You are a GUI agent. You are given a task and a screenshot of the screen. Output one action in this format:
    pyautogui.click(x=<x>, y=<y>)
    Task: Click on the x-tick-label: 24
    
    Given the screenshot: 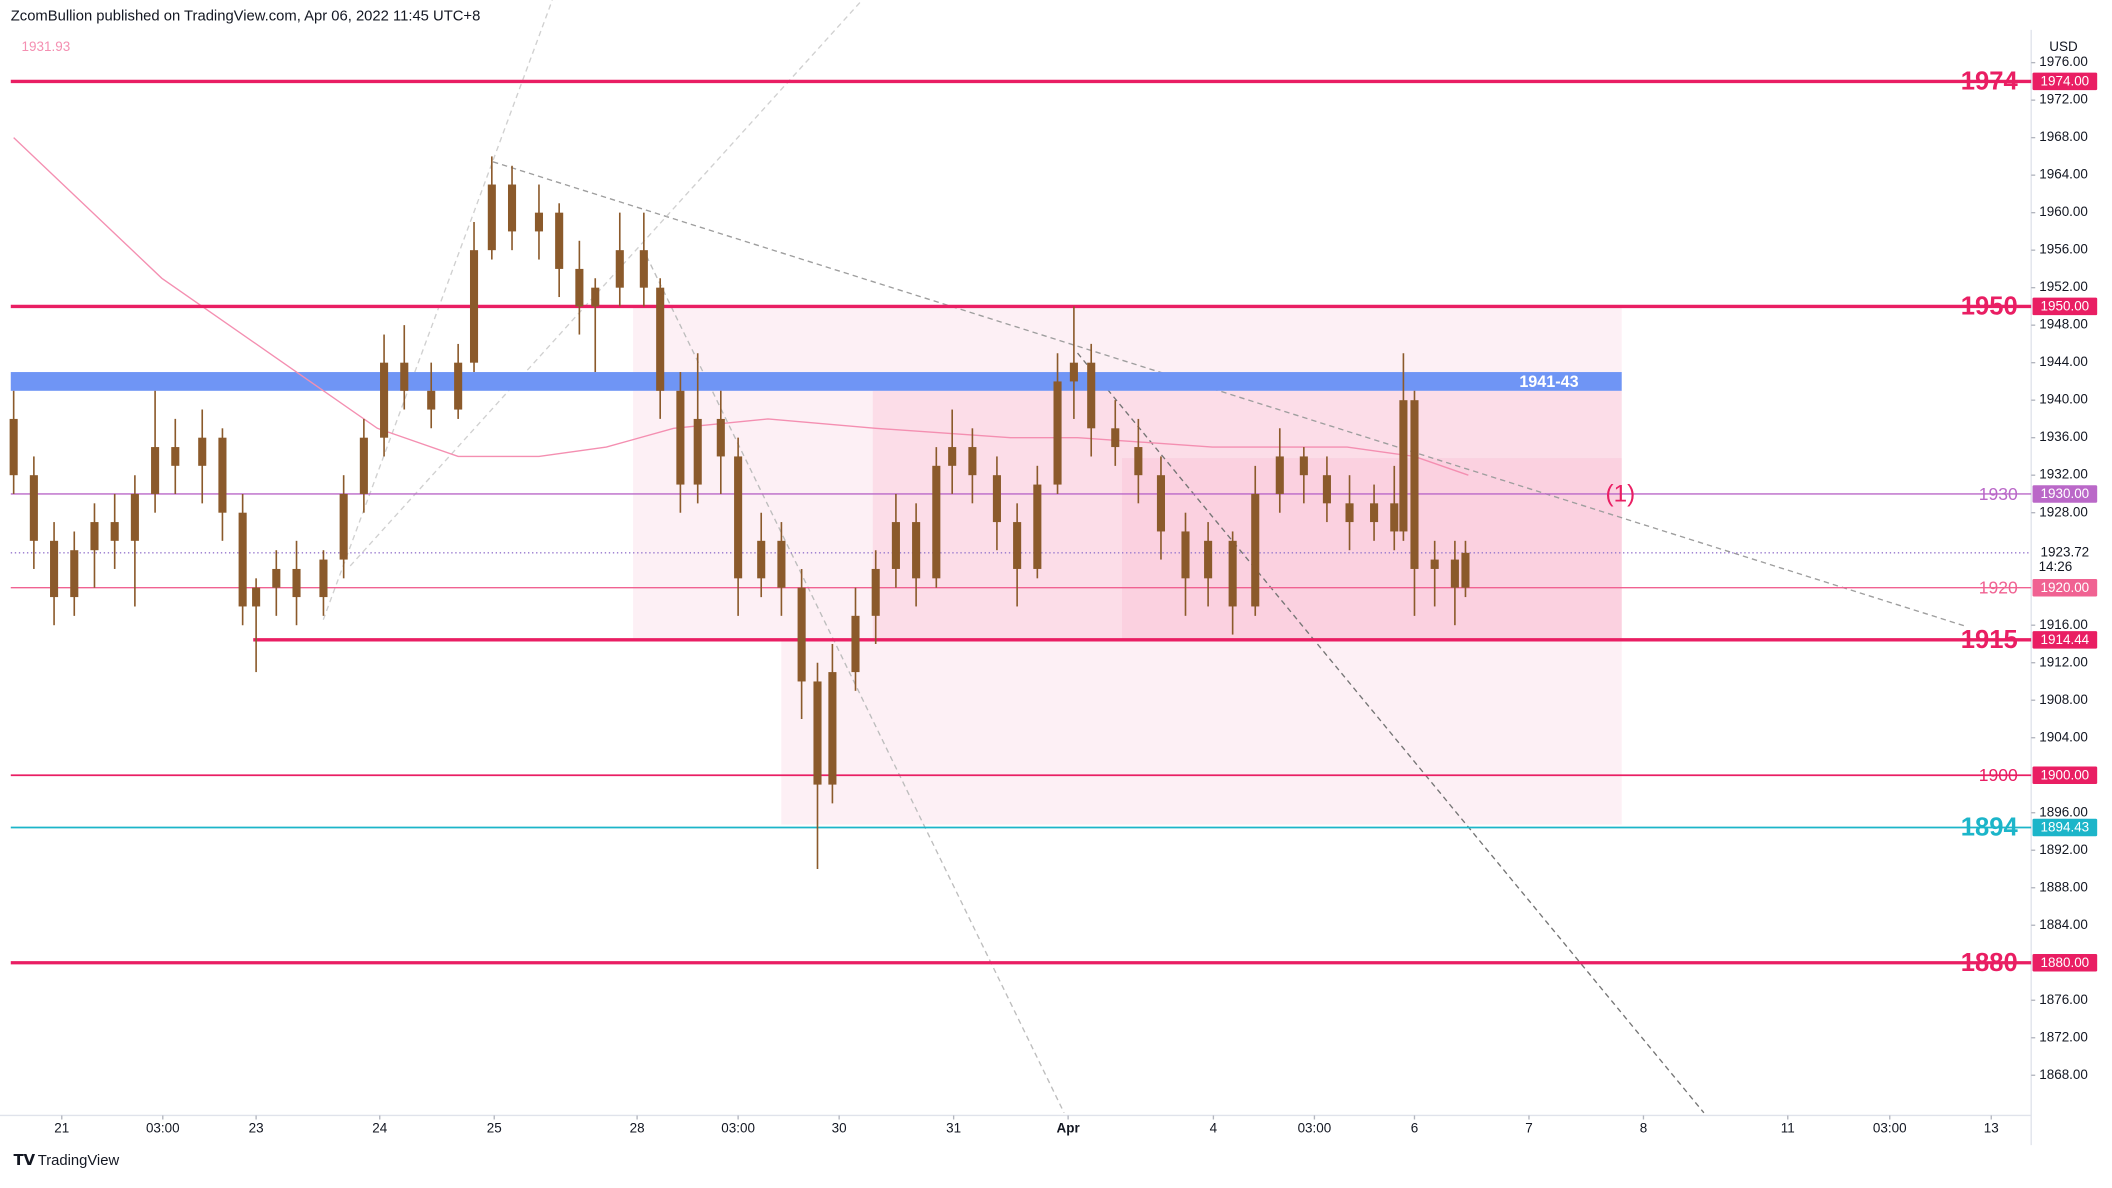 What is the action you would take?
    pyautogui.click(x=379, y=1127)
    